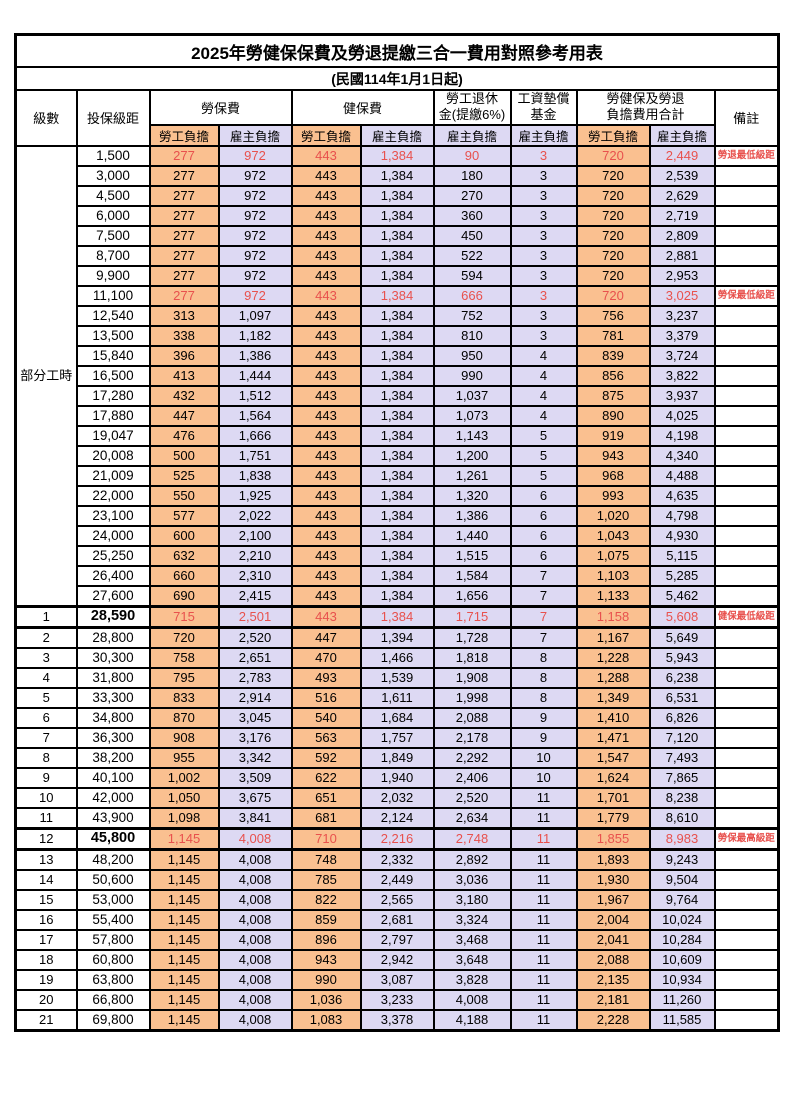 The height and width of the screenshot is (1120, 791). What do you see at coordinates (255, 475) in the screenshot?
I see `labor-employer-cell: 1,838` at bounding box center [255, 475].